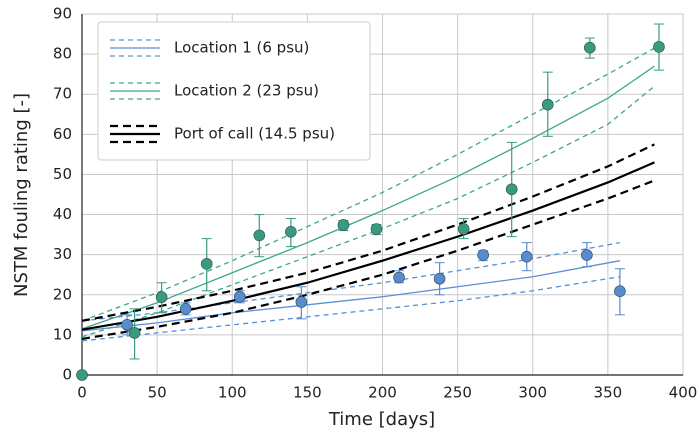 The height and width of the screenshot is (438, 698). I want to click on y-tick-label: 80, so click(62, 54).